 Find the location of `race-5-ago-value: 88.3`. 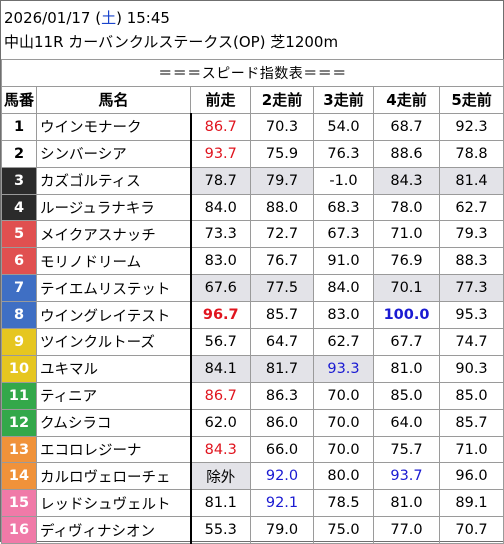

race-5-ago-value: 88.3 is located at coordinates (471, 261).